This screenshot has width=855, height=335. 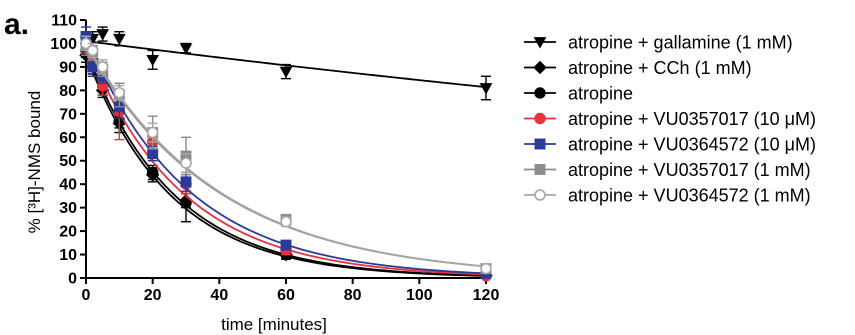 What do you see at coordinates (680, 43) in the screenshot?
I see `legend-label: atropine + gallamine (1 mM)` at bounding box center [680, 43].